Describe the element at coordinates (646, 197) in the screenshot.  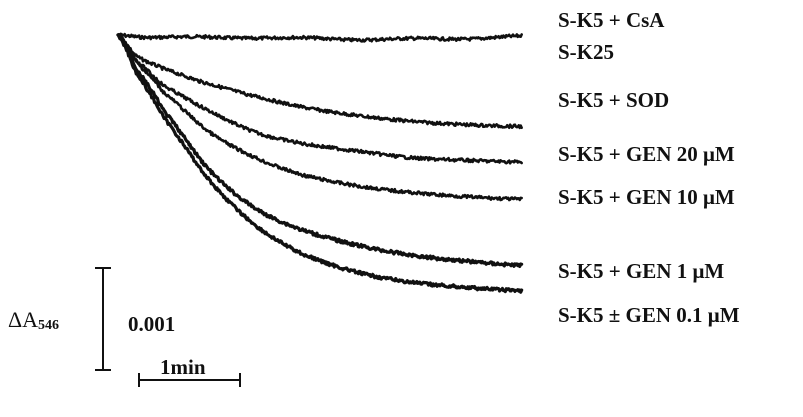
I see `series-label-gen10: S-K5 + GEN 10 μM` at that location.